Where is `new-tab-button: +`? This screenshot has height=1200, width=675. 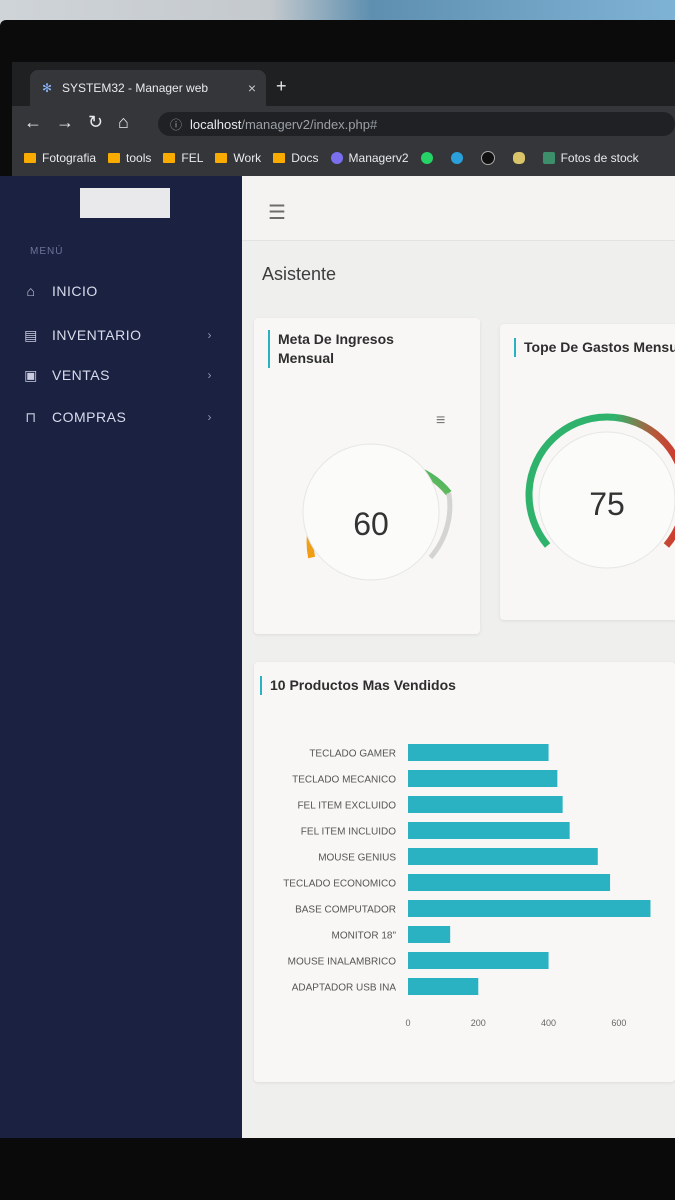
new-tab-button: + is located at coordinates (281, 86).